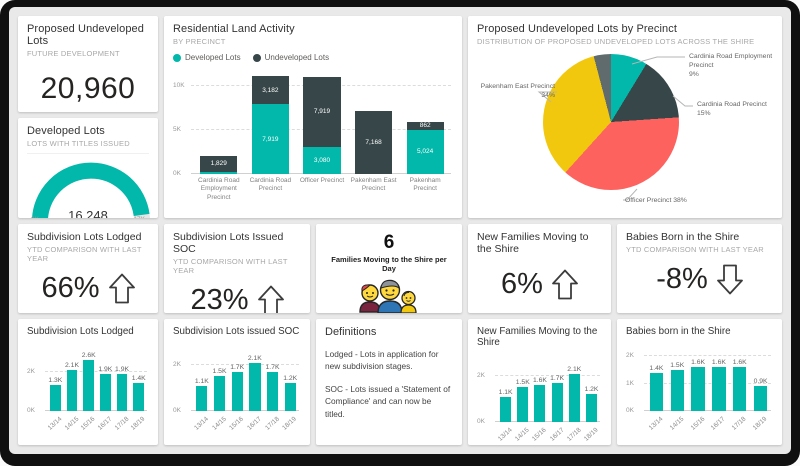 The image size is (800, 466). Describe the element at coordinates (234, 29) in the screenshot. I see `chart-title: Residential Land Activity` at that location.